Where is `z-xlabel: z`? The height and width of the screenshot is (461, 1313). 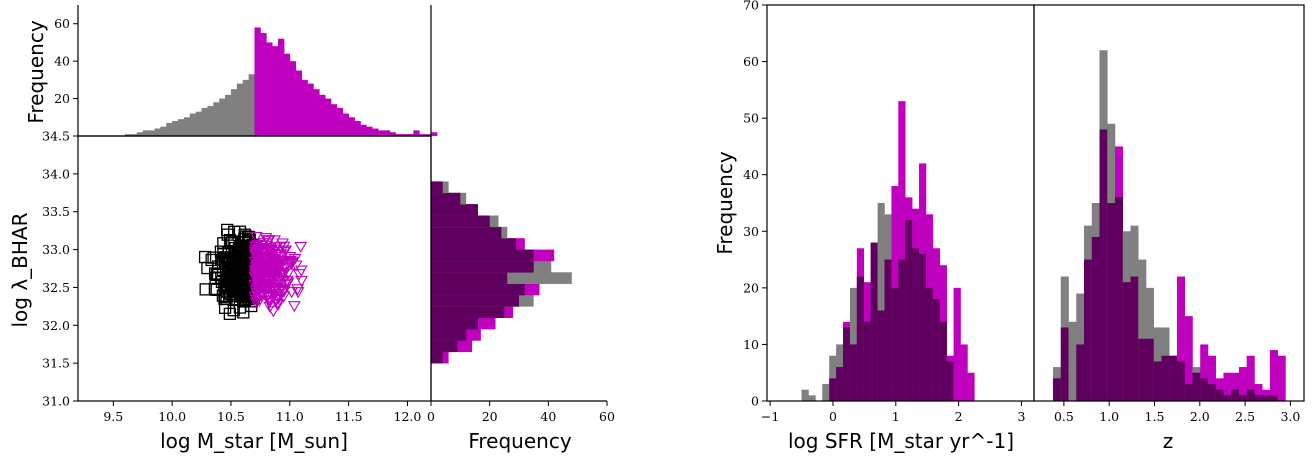
z-xlabel: z is located at coordinates (1168, 441).